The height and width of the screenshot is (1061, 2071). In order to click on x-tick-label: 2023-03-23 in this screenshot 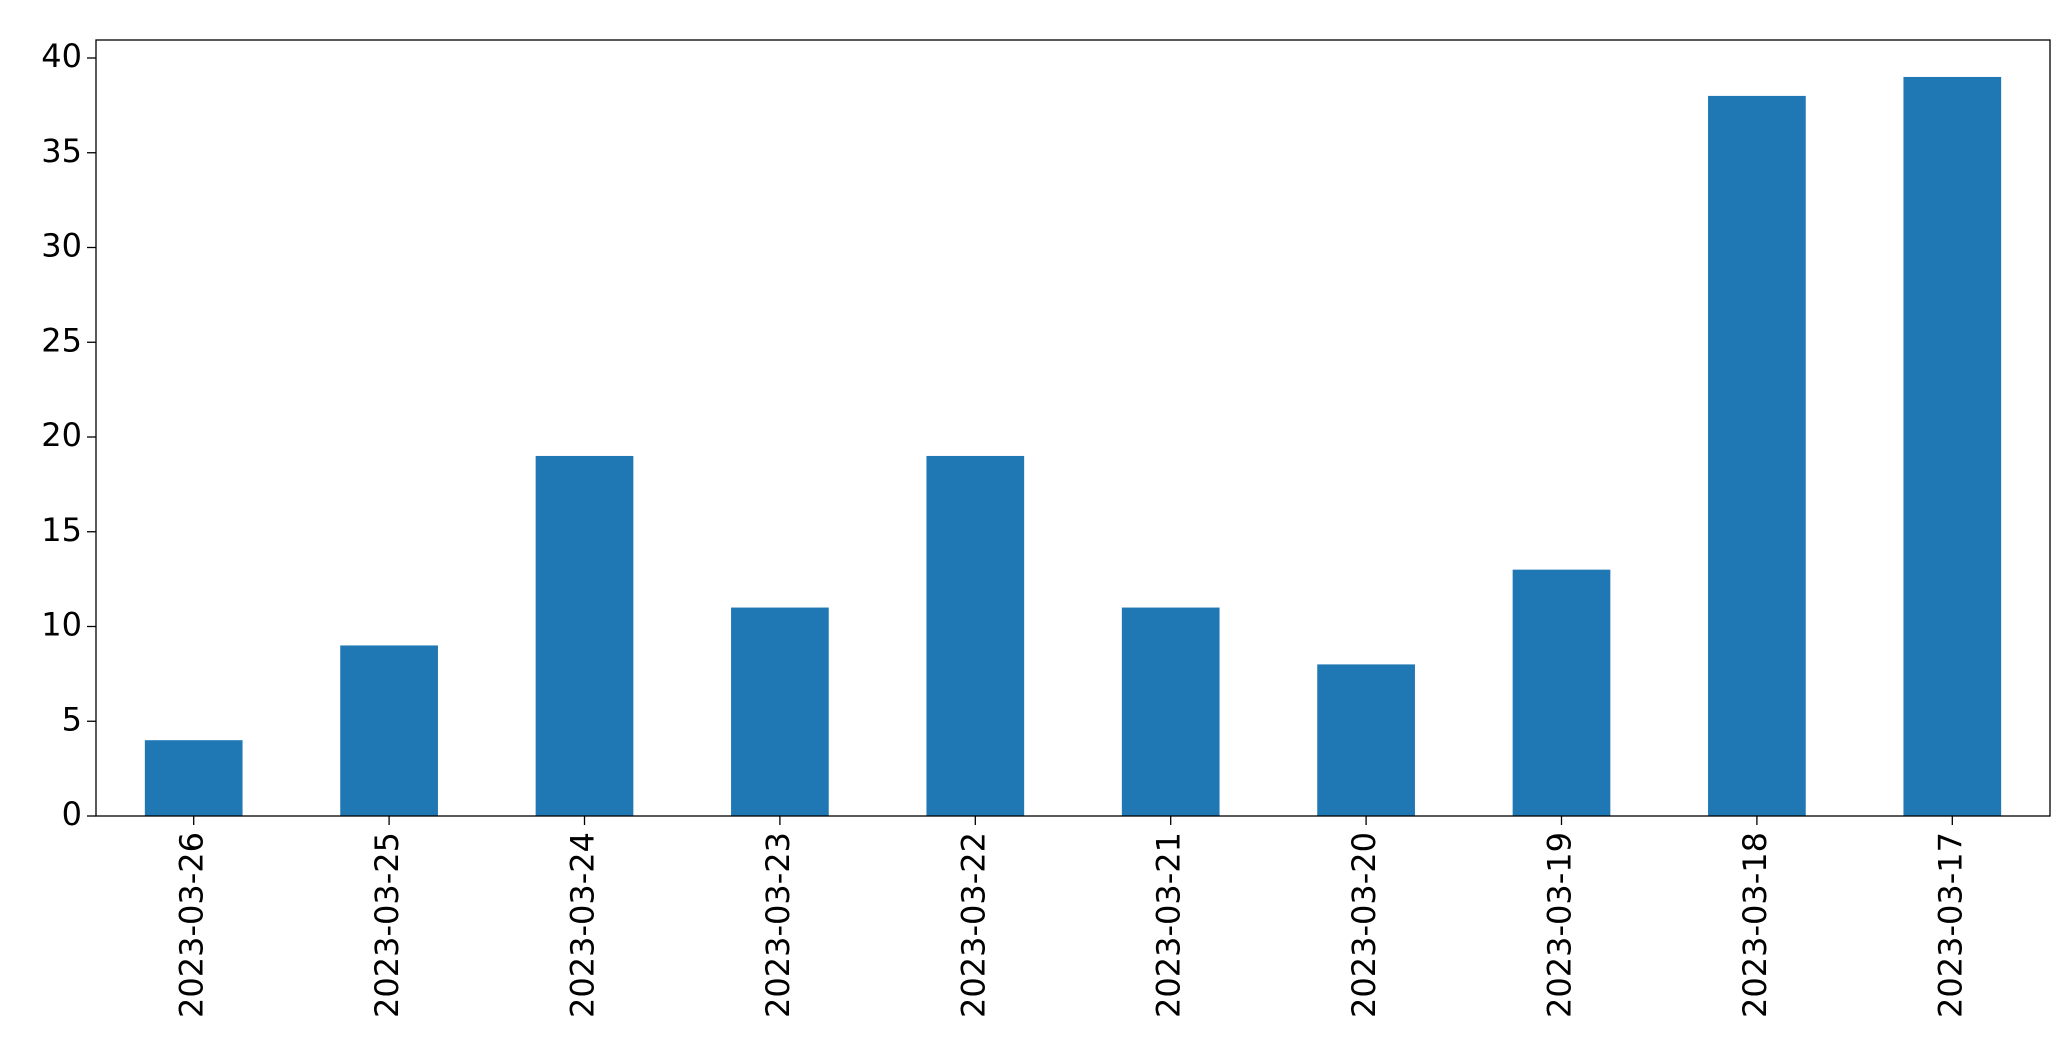, I will do `click(778, 925)`.